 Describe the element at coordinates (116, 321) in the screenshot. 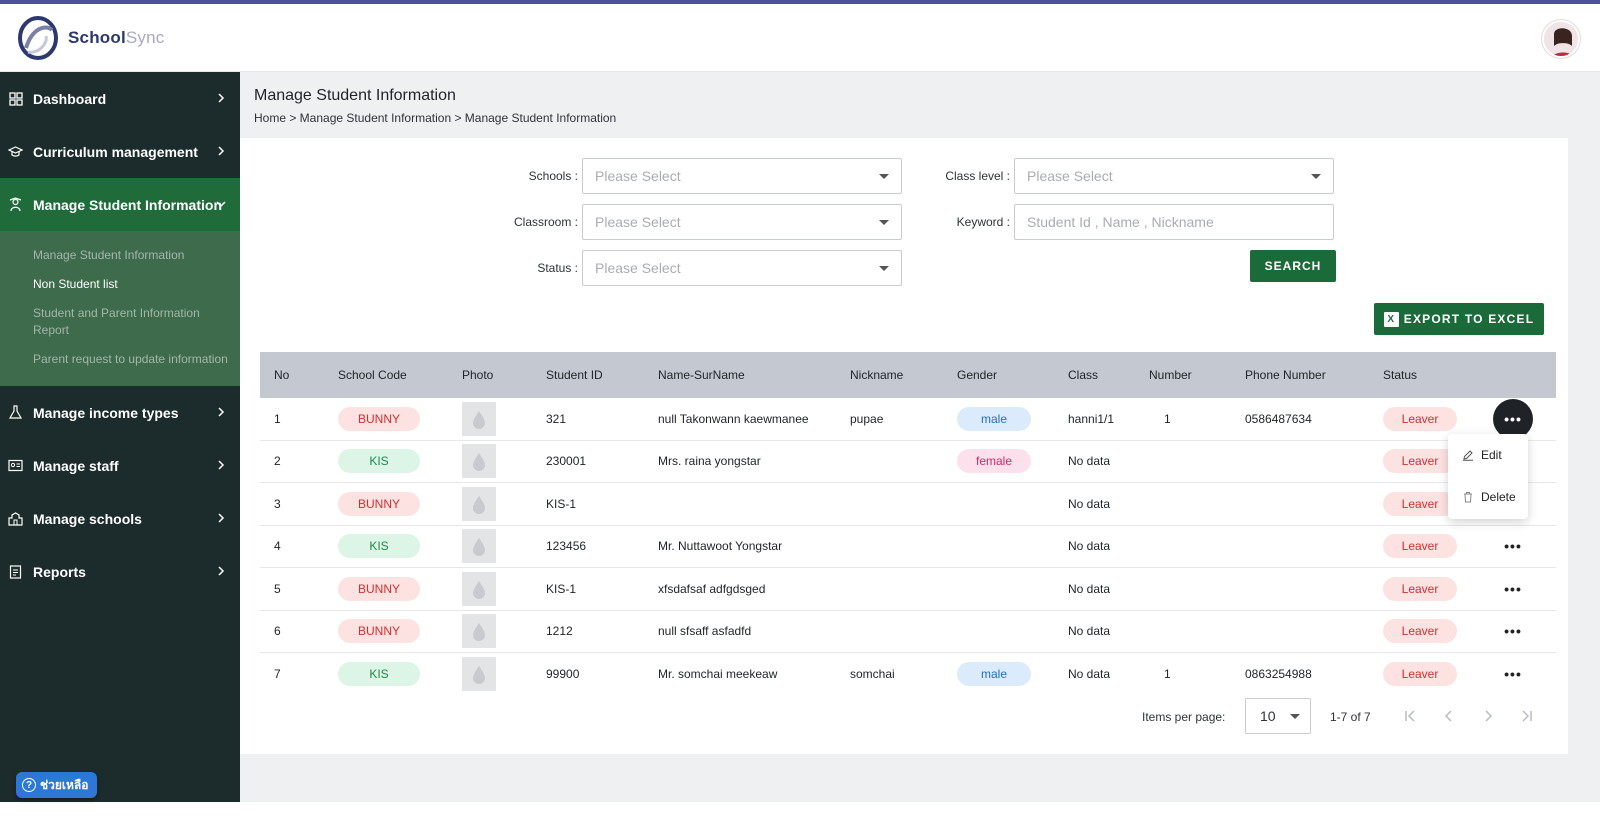

I see `subitem-student-parent-report: Student and Parent Information Report` at that location.